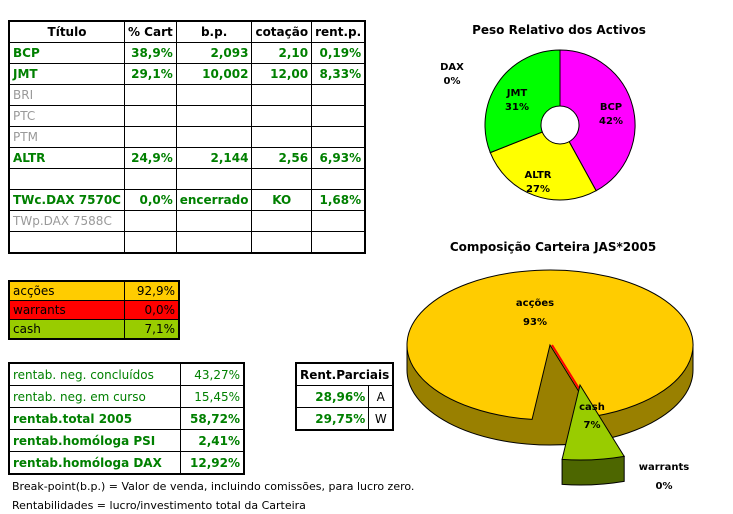  Describe the element at coordinates (543, 162) in the screenshot. I see `donut-slice-altr` at that location.